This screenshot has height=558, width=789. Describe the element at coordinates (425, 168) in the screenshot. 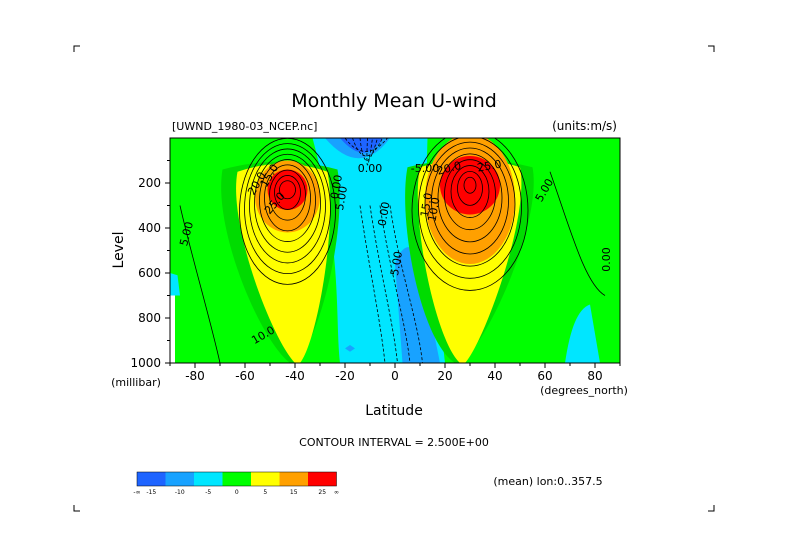

I see `contour-label: -5.00` at that location.